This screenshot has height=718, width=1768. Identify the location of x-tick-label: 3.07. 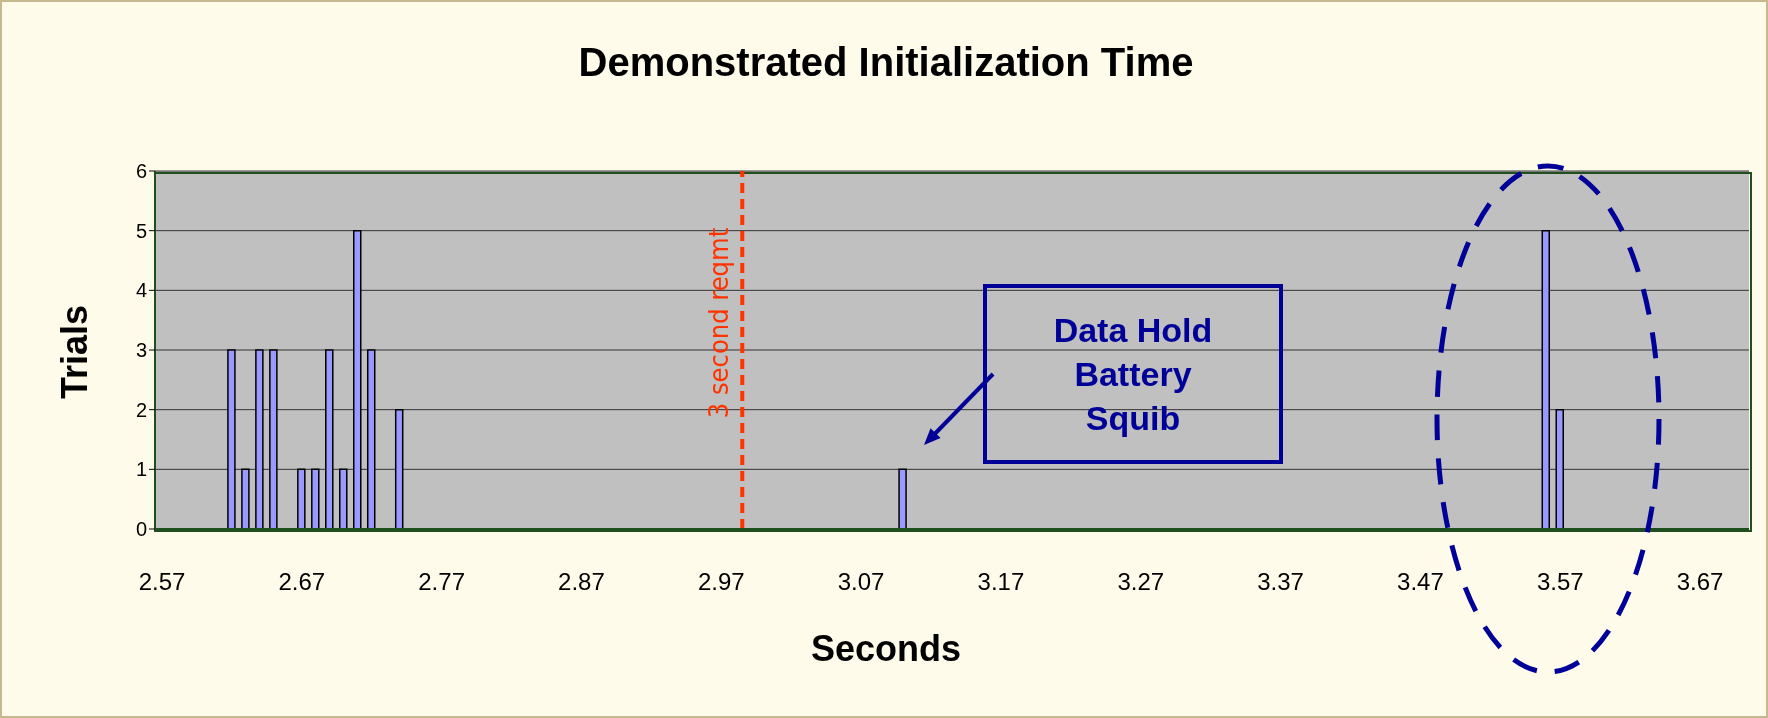
(861, 582).